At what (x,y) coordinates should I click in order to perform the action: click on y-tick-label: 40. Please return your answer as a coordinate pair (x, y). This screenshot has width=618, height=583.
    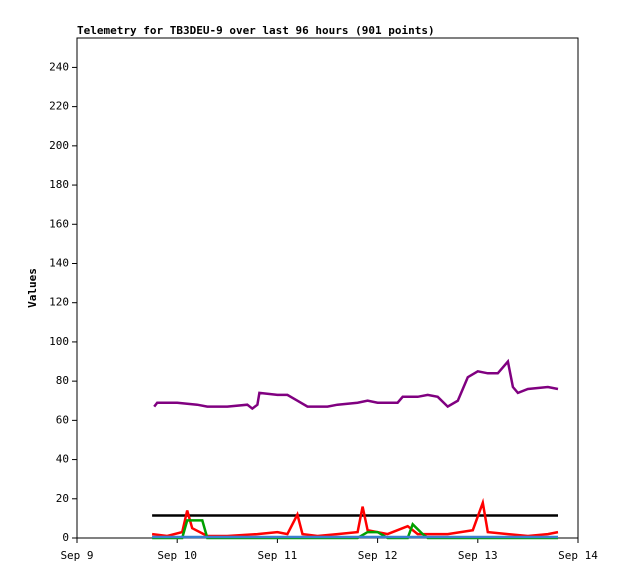
    Looking at the image, I should click on (62, 459).